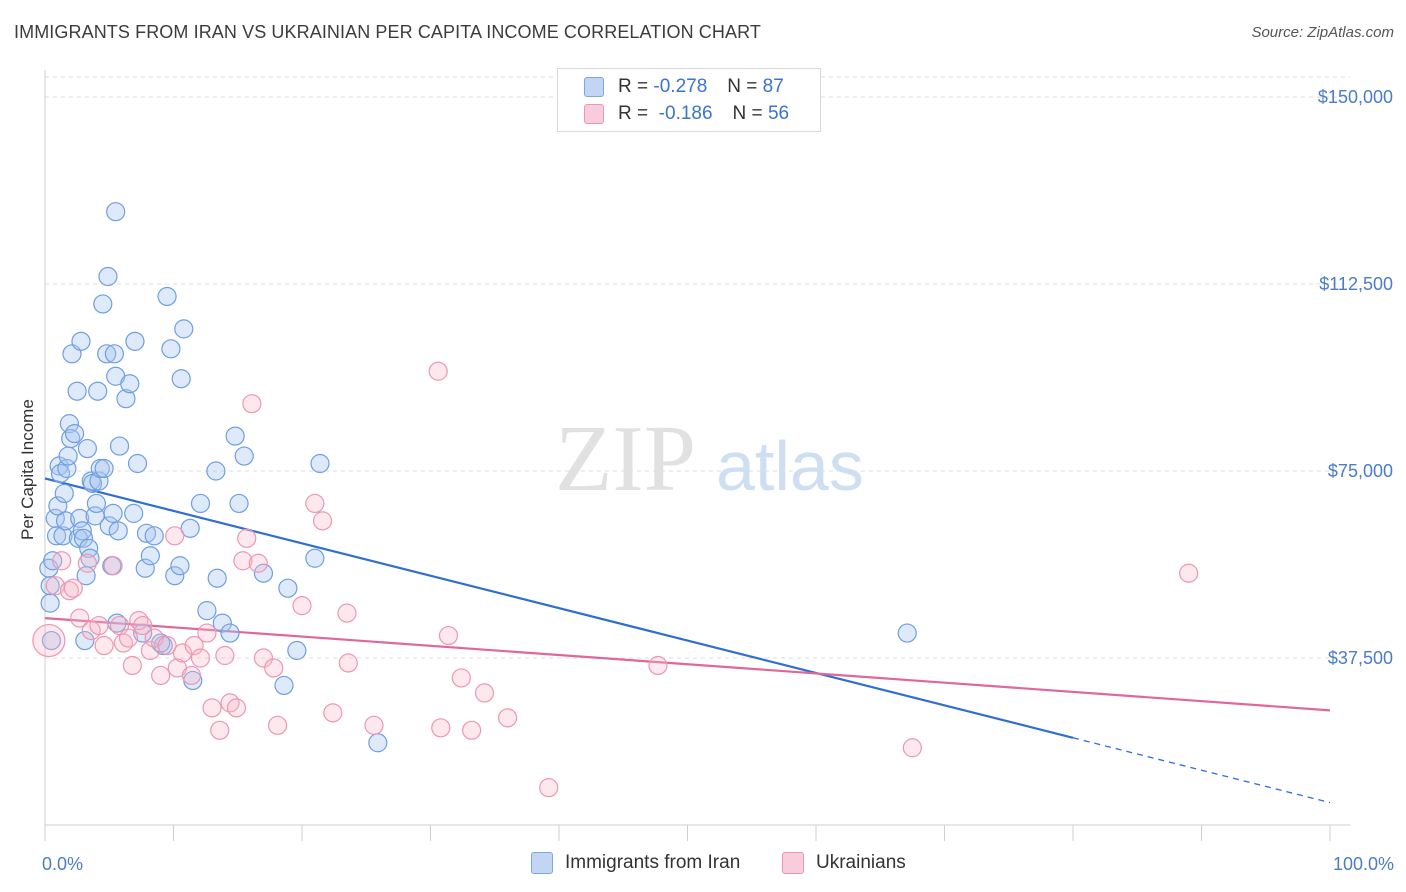 The height and width of the screenshot is (892, 1406). I want to click on y-tick-label: $75,000, so click(1360, 471).